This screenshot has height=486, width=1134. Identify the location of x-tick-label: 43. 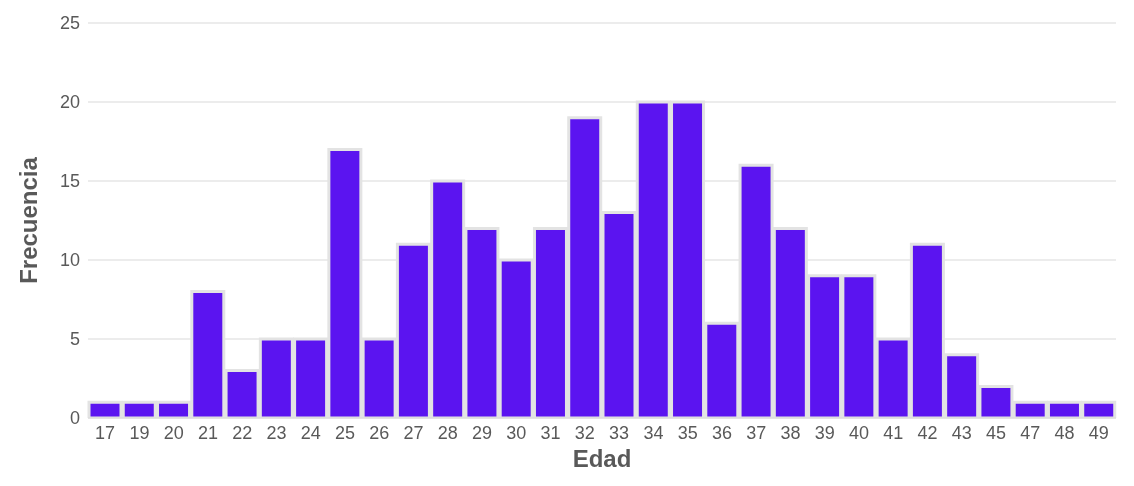
(961, 432).